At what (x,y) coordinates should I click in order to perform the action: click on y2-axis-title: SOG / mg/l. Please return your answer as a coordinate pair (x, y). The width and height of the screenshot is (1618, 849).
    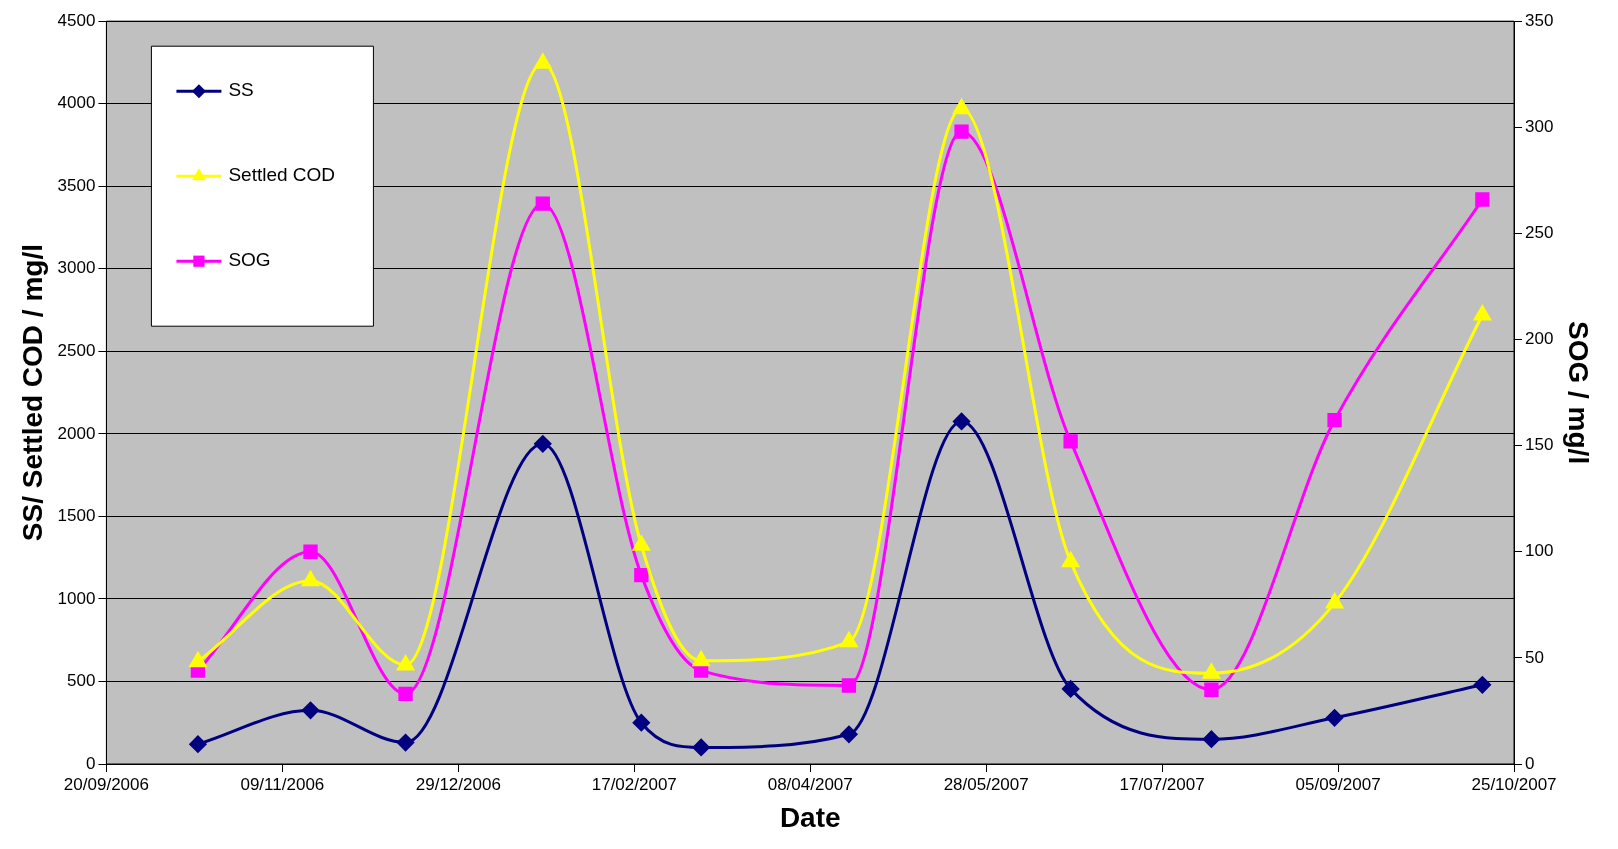
    Looking at the image, I should click on (1579, 393).